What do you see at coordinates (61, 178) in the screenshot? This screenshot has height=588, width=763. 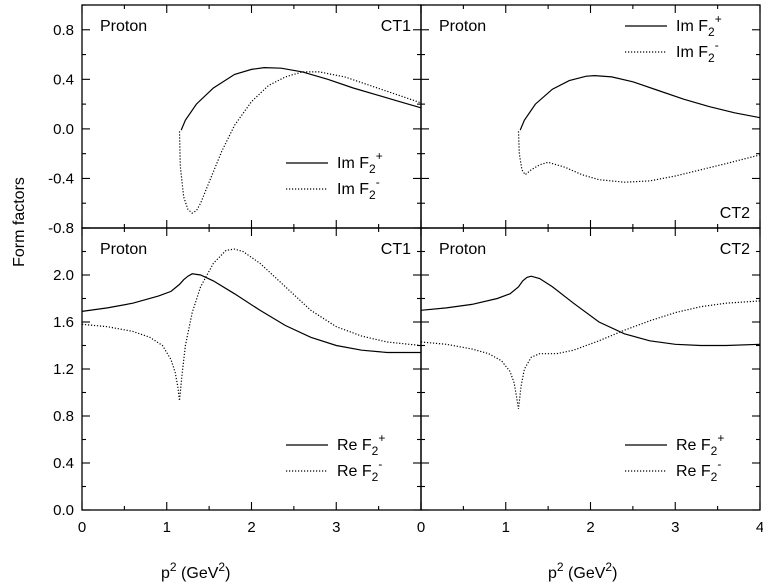 I see `y-tick-label: -0.4` at bounding box center [61, 178].